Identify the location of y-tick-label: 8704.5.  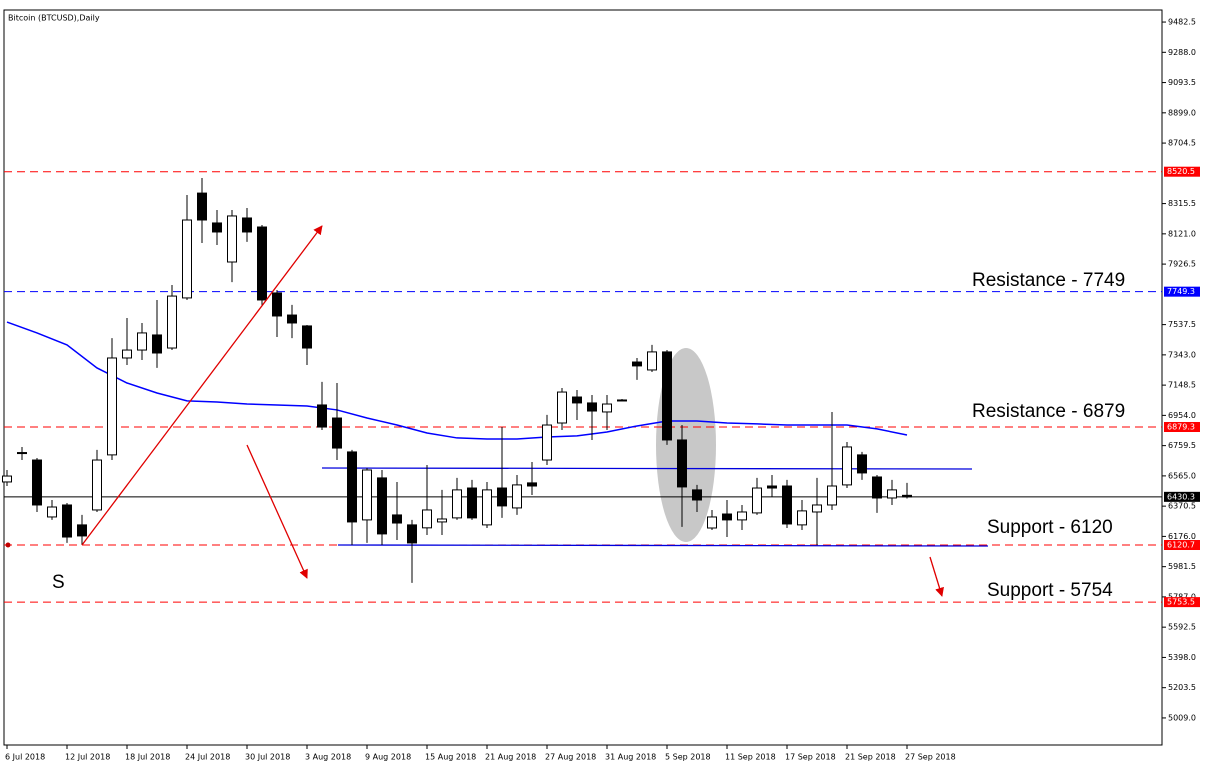
(1182, 143).